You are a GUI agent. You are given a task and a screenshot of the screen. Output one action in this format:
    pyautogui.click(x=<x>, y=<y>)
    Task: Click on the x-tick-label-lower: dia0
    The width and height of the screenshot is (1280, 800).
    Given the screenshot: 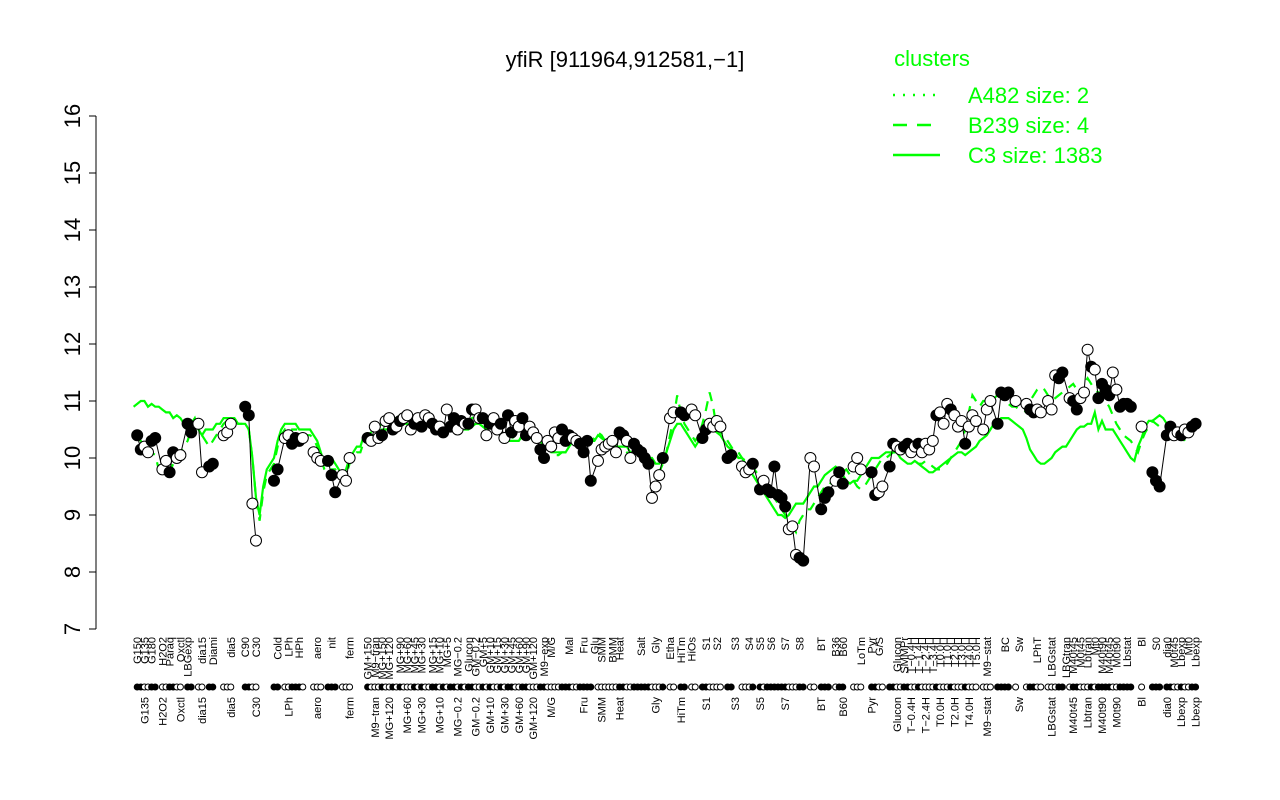 What is the action you would take?
    pyautogui.click(x=1168, y=707)
    